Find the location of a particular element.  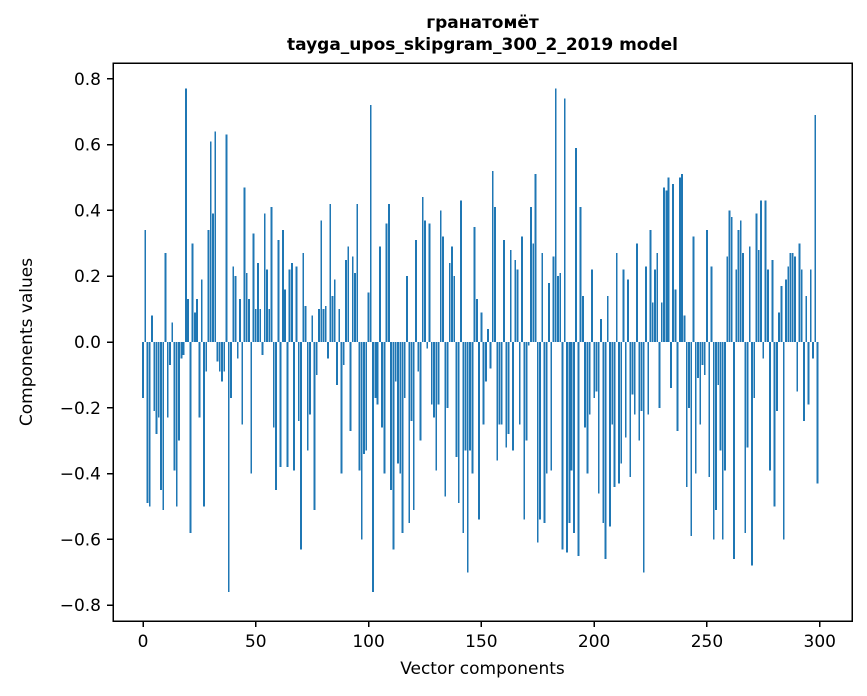

y-tick-label: 0.0 is located at coordinates (87, 343).